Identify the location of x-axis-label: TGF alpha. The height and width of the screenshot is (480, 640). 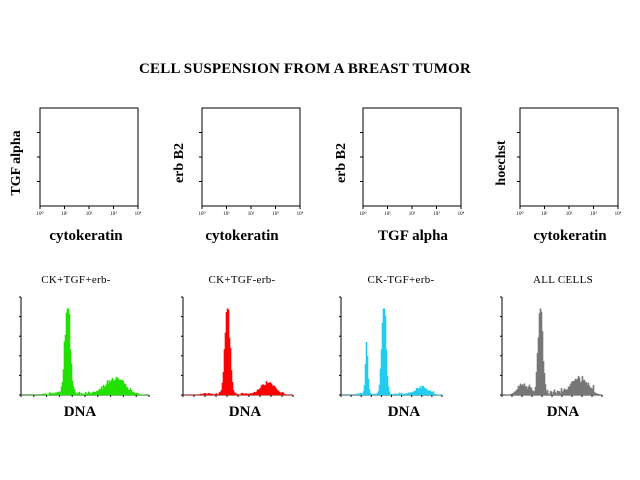
(413, 236).